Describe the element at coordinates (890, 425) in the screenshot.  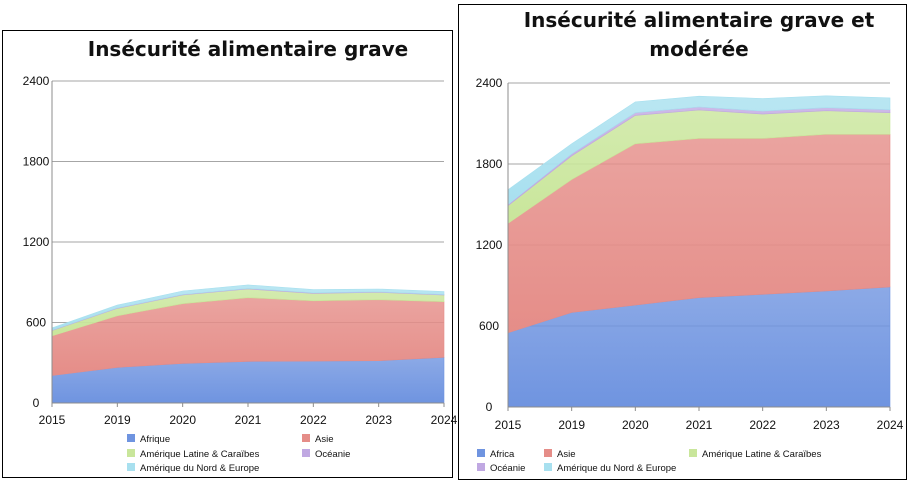
I see `x-tick-label-right-2024: 2024` at that location.